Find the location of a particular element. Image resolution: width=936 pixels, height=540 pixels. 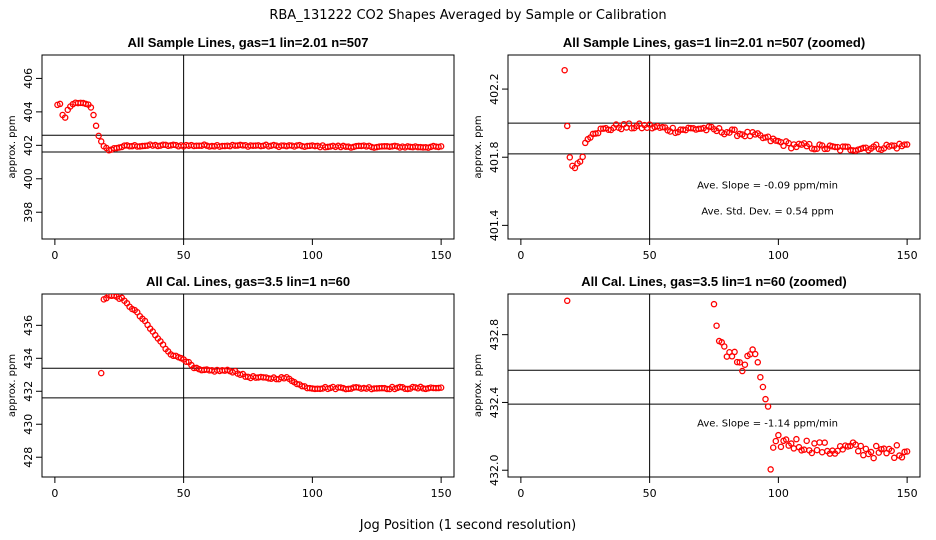

panel-title: All Cal. Lines, gas=3.5 lin=1 n=60 is located at coordinates (248, 281).